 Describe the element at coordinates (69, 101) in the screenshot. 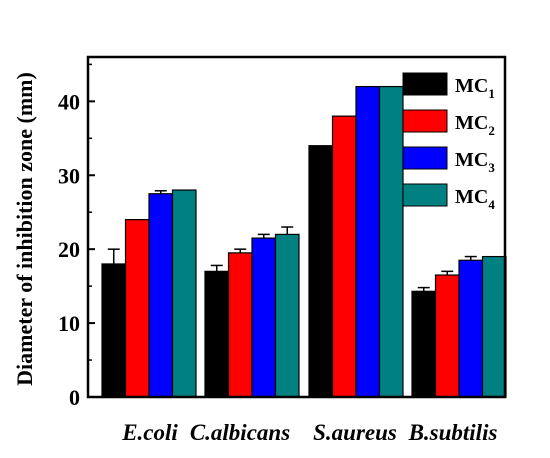

I see `y-tick-label: 40` at that location.